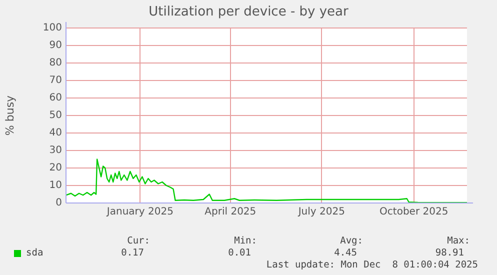  What do you see at coordinates (245, 240) in the screenshot?
I see `text: Min:` at bounding box center [245, 240].